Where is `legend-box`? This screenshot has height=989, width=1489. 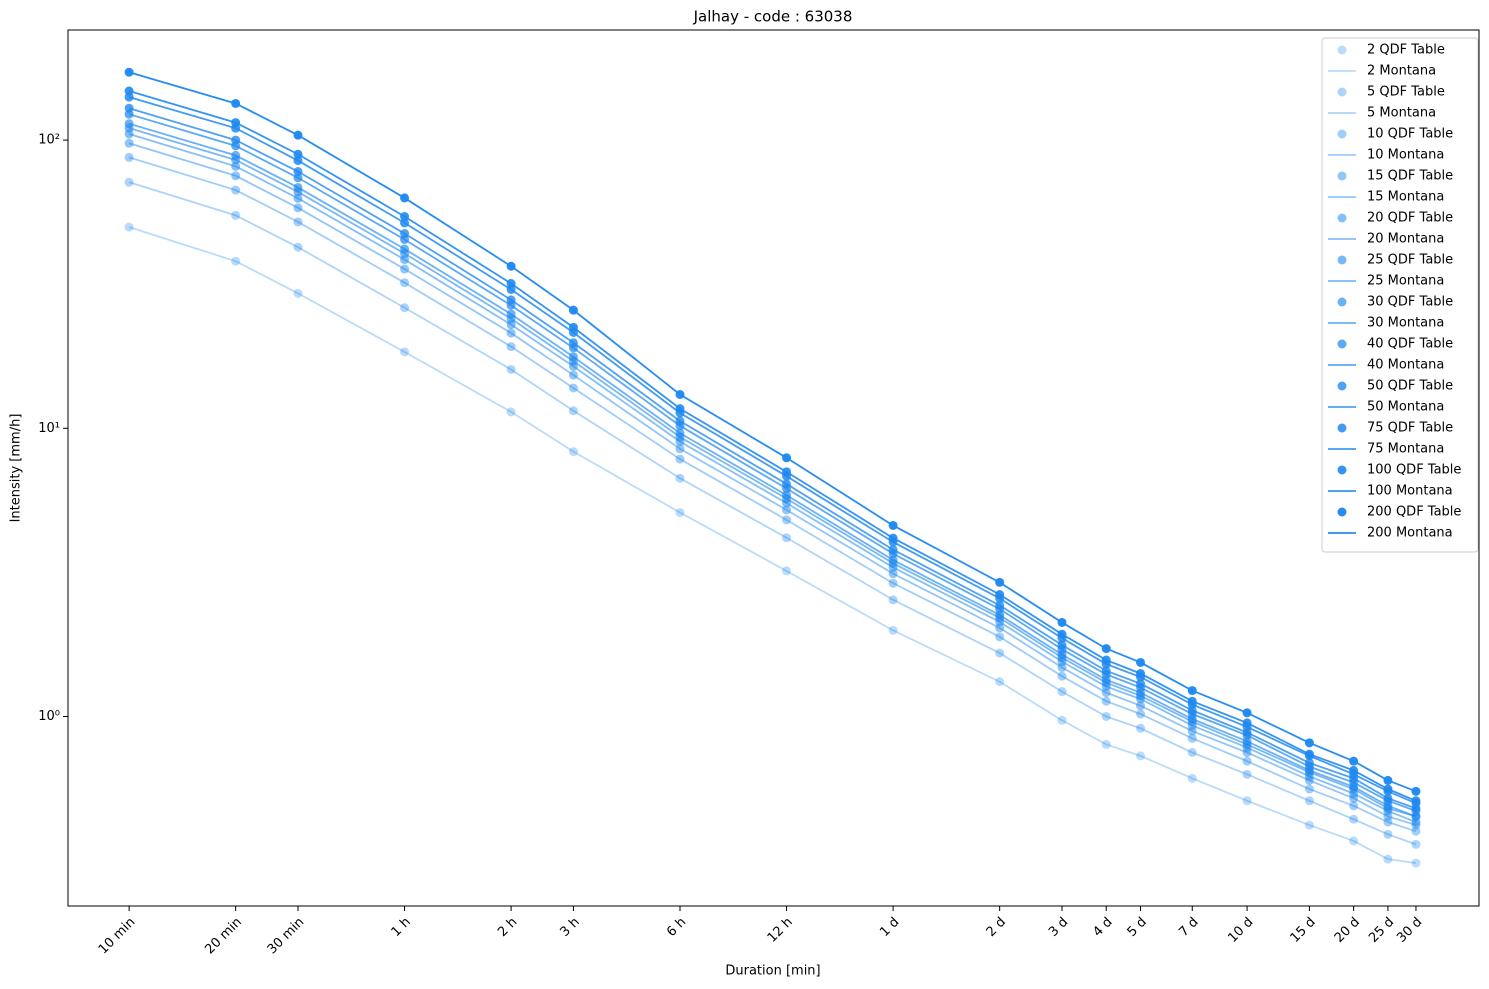 legend-box is located at coordinates (1400, 295).